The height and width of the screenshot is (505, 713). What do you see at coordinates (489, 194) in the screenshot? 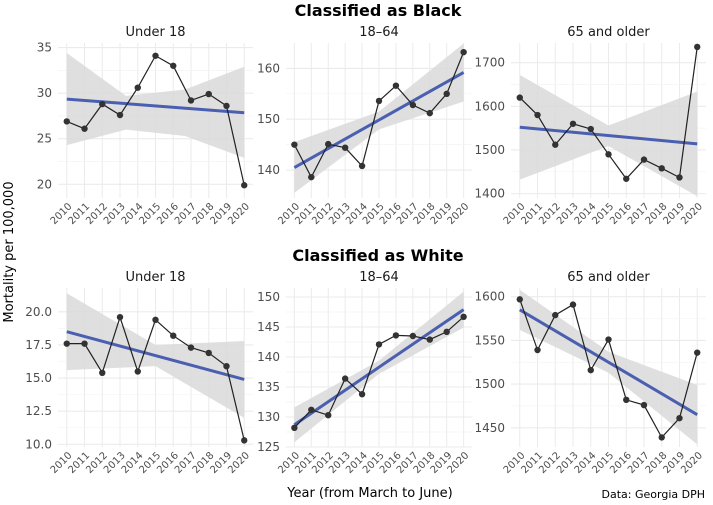
I see `y-tick-label: 1400` at bounding box center [489, 194].